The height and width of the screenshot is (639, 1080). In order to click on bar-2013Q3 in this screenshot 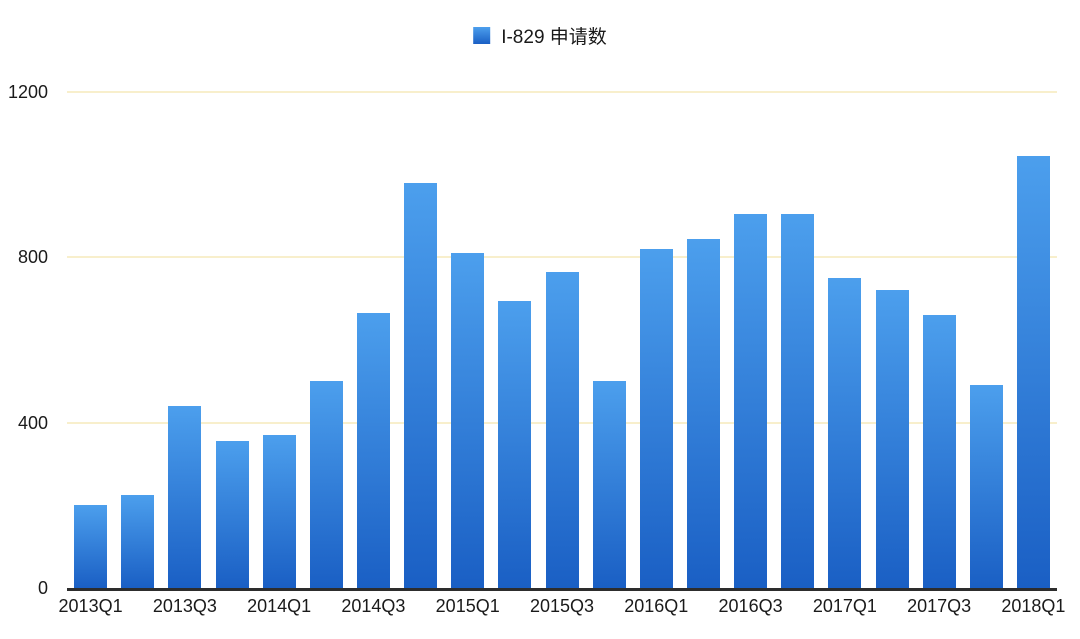, I will do `click(185, 497)`.